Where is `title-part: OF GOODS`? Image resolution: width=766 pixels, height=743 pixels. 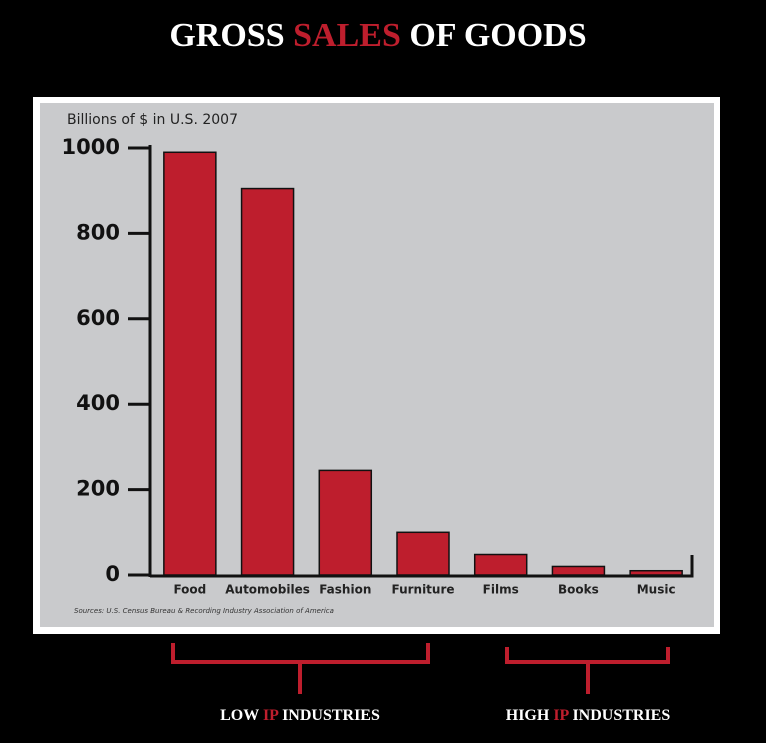 title-part: OF GOODS is located at coordinates (497, 35).